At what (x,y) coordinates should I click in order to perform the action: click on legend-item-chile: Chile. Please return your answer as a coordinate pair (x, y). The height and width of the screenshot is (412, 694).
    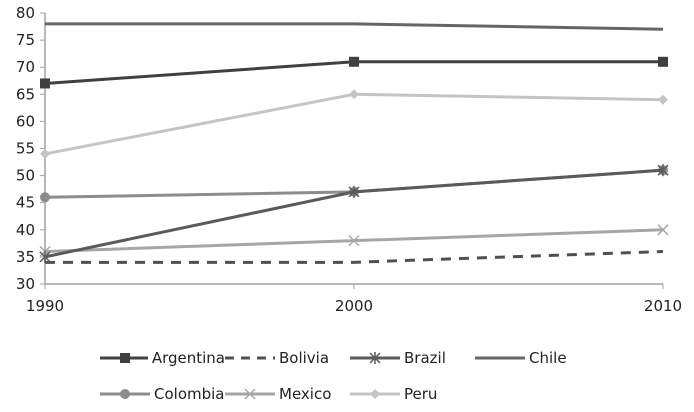
    Looking at the image, I should click on (521, 358).